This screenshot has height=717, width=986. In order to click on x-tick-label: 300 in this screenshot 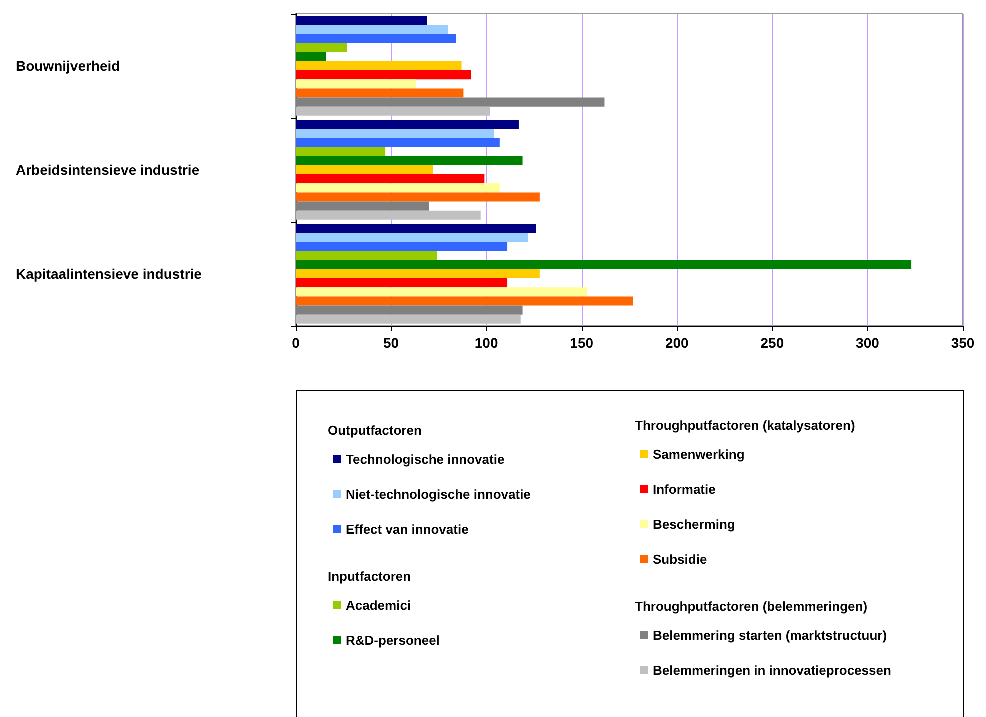, I will do `click(868, 343)`.